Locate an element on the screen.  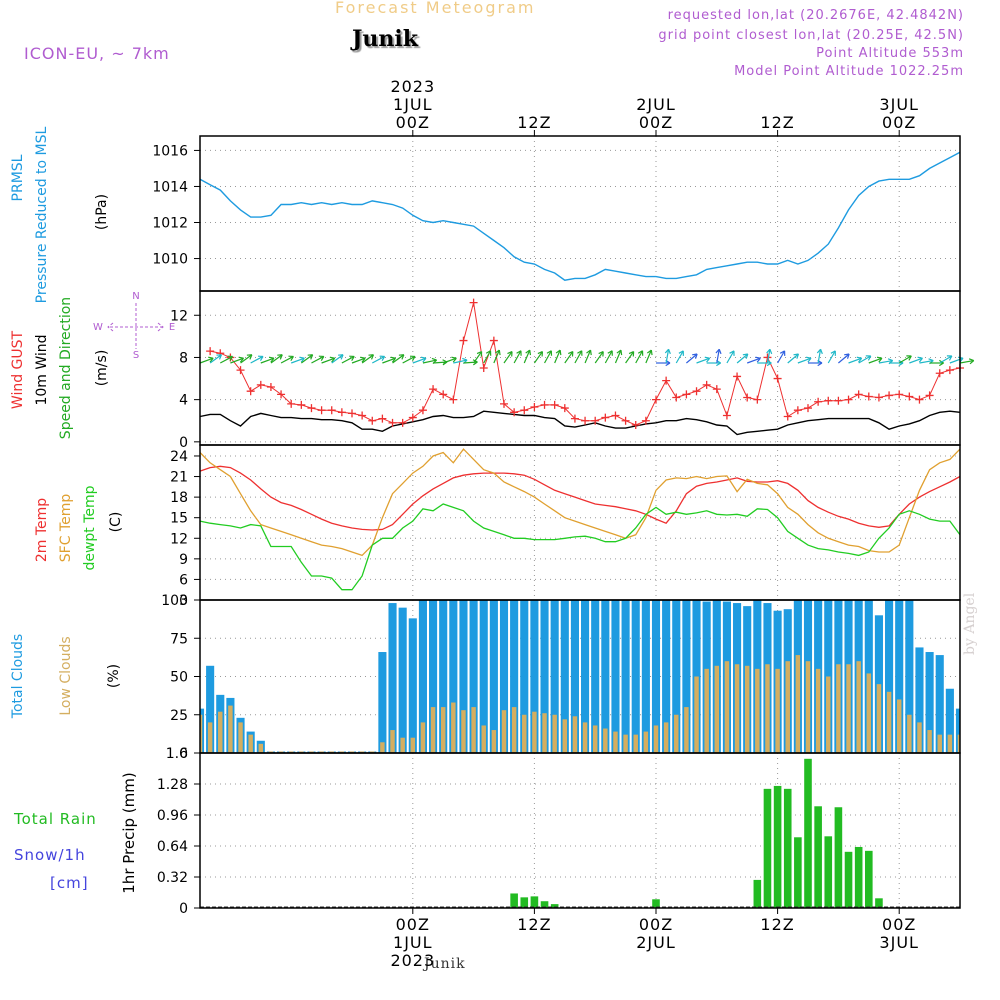
x-tick-label-top: 3JUL is located at coordinates (899, 104).